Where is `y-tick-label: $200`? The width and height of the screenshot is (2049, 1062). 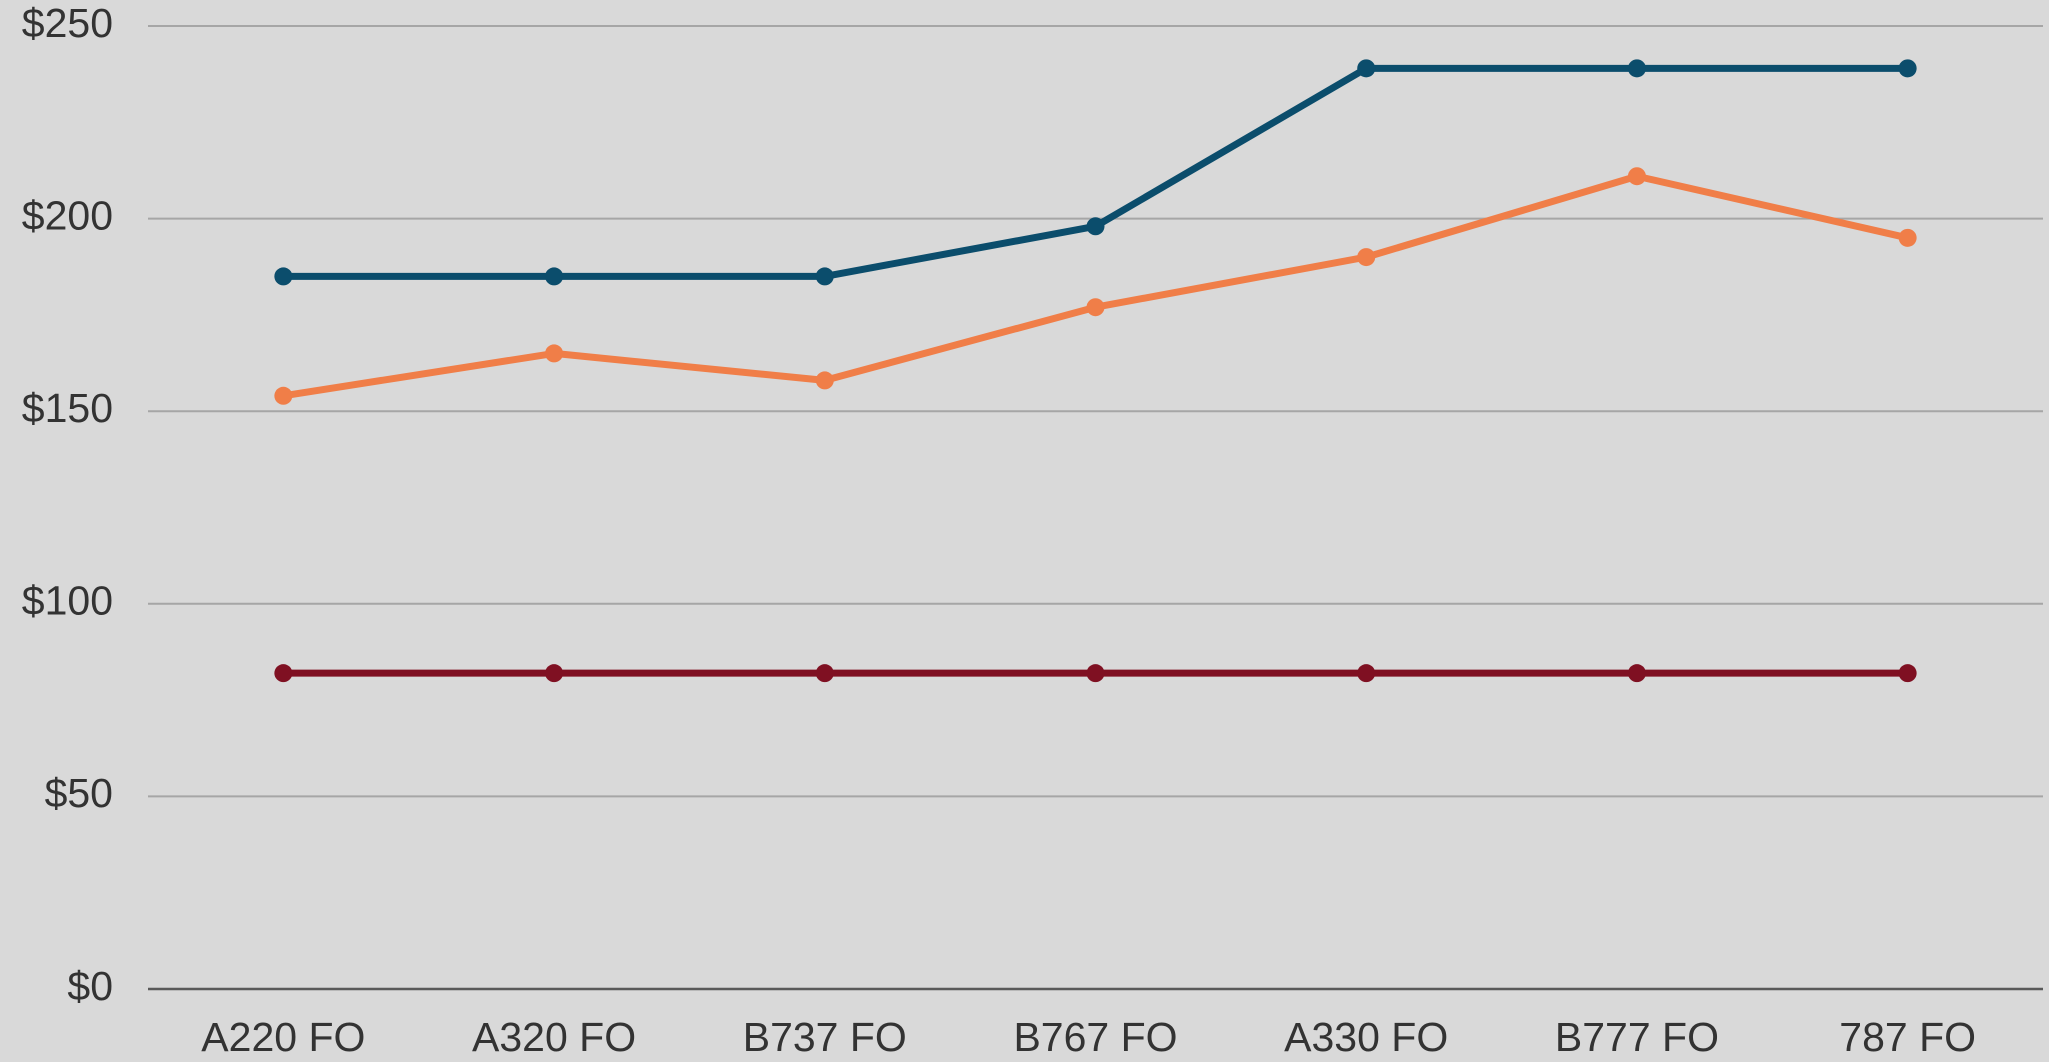
y-tick-label: $200 is located at coordinates (67, 215).